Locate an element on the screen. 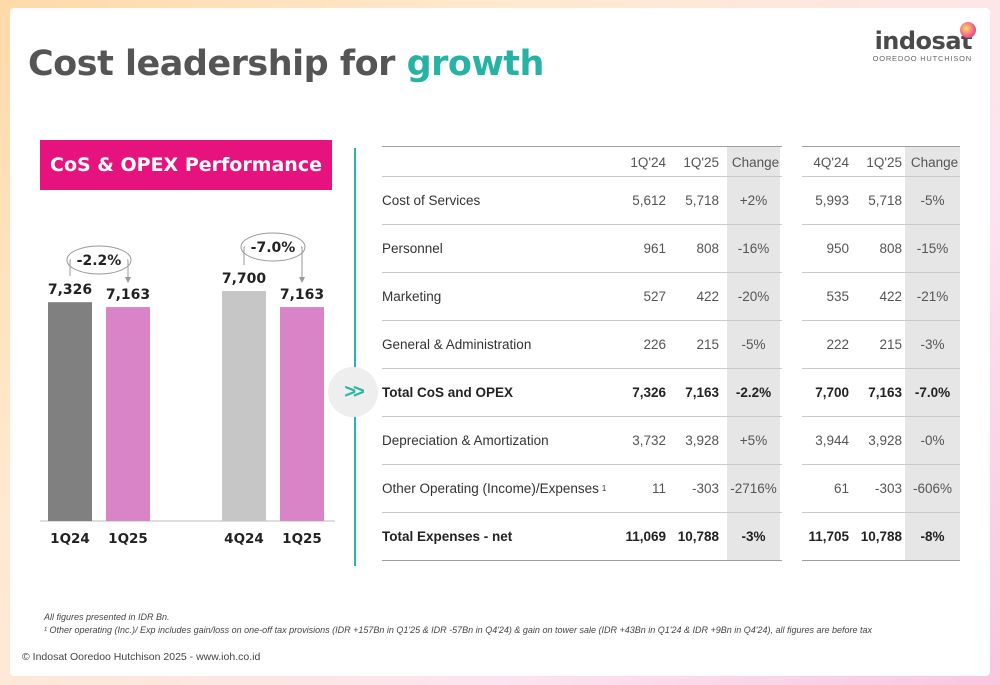 This screenshot has height=685, width=1000. table-cell: -7.0% is located at coordinates (932, 392).